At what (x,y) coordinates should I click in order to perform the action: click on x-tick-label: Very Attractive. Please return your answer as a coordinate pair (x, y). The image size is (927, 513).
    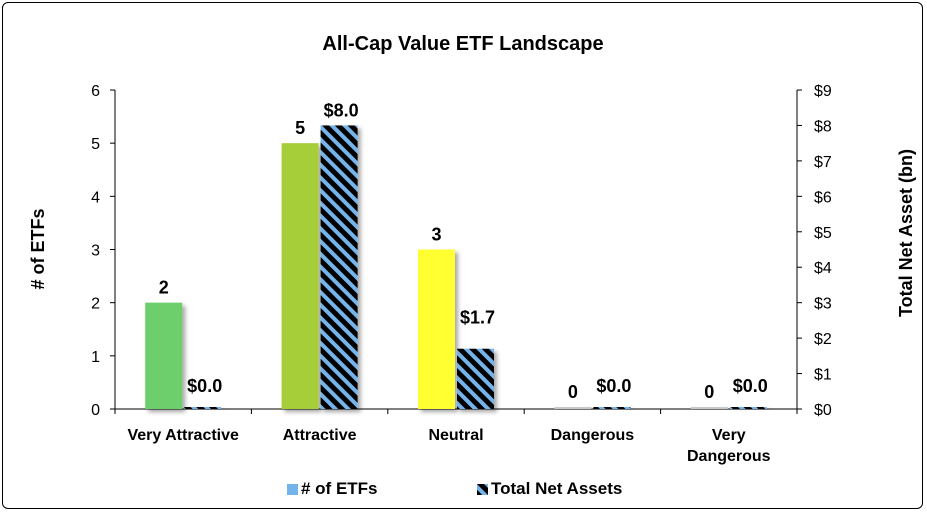
    Looking at the image, I should click on (183, 435).